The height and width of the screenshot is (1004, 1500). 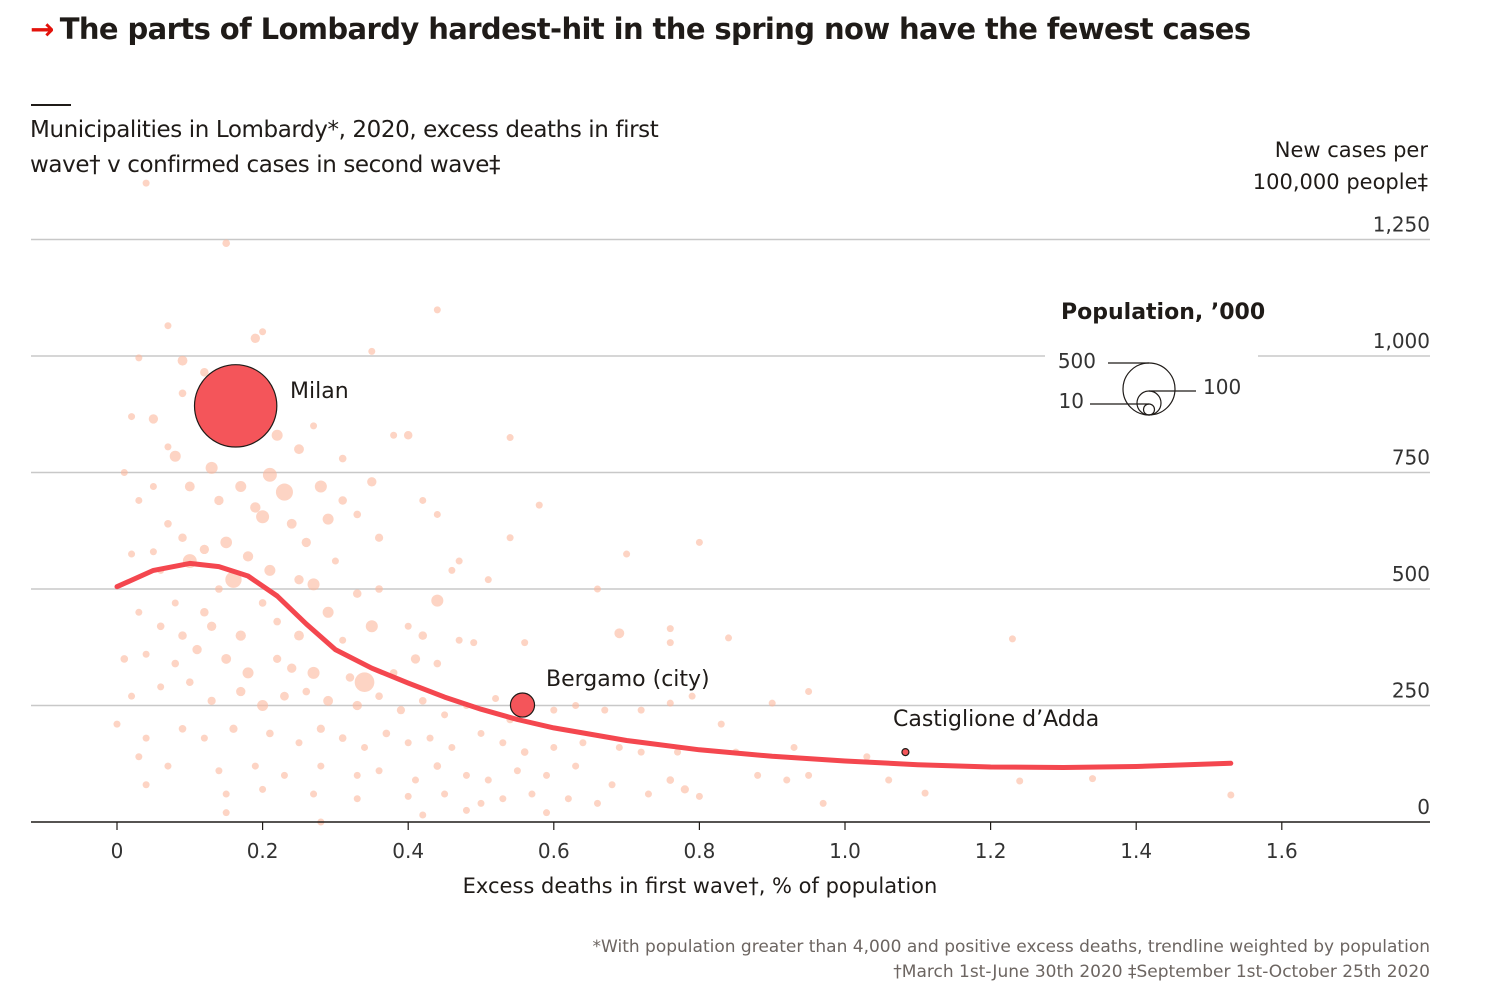 What do you see at coordinates (117, 851) in the screenshot?
I see `x-tick-label: 0` at bounding box center [117, 851].